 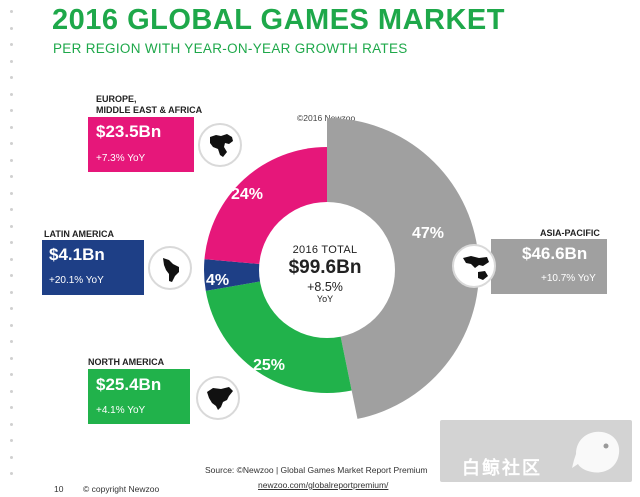 I want to click on page-number: 10, so click(x=59, y=489).